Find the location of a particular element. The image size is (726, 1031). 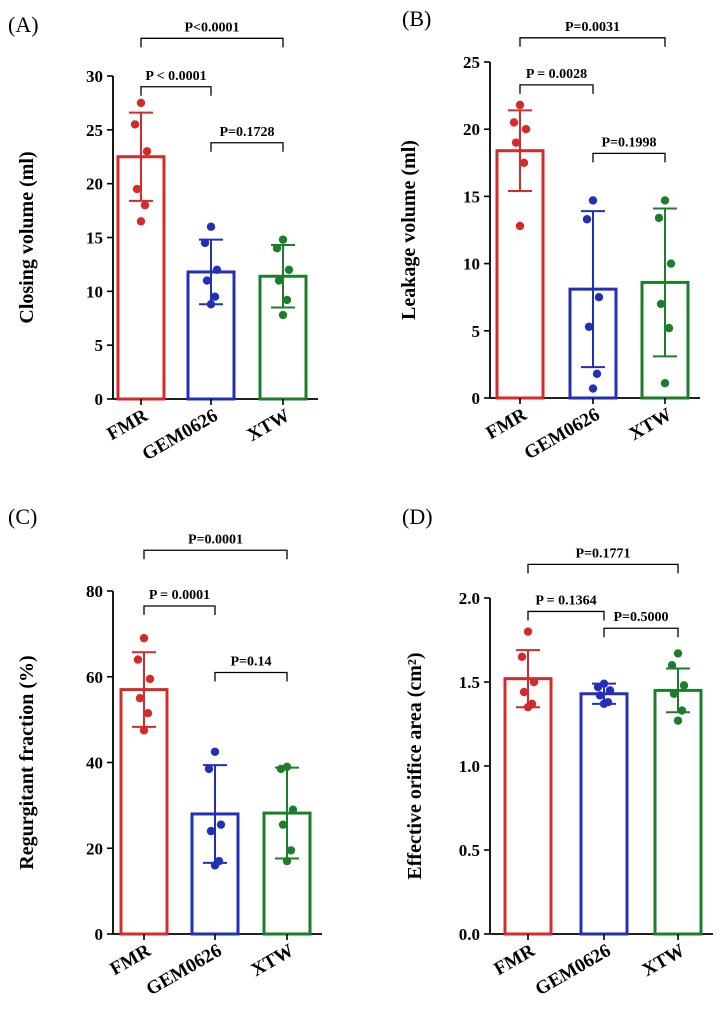

p-value-label: P=0.0031 is located at coordinates (592, 27).